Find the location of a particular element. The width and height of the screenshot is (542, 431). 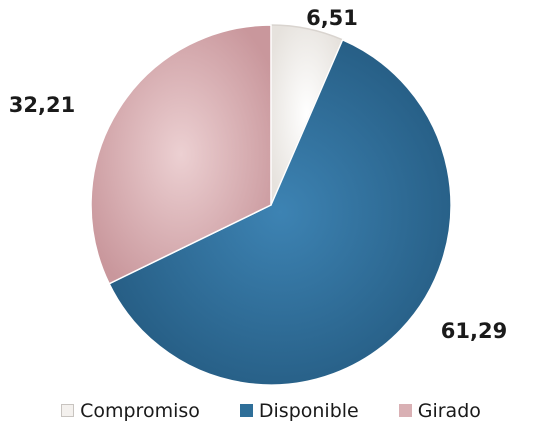

legend-label-girado: Girado is located at coordinates (449, 410).